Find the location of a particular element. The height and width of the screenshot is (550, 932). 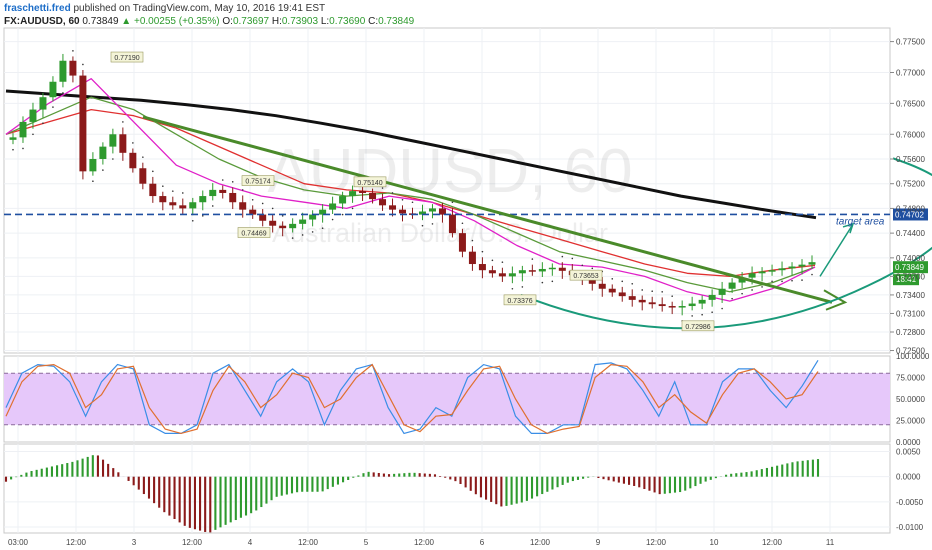

stochastic-band is located at coordinates (447, 399).